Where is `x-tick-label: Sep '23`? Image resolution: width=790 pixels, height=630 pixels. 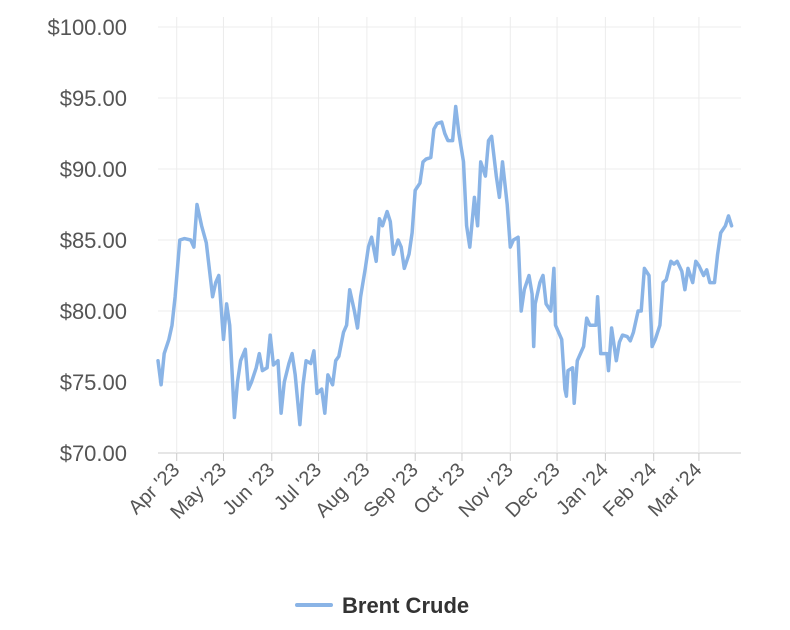
x-tick-label: Sep '23 is located at coordinates (391, 490).